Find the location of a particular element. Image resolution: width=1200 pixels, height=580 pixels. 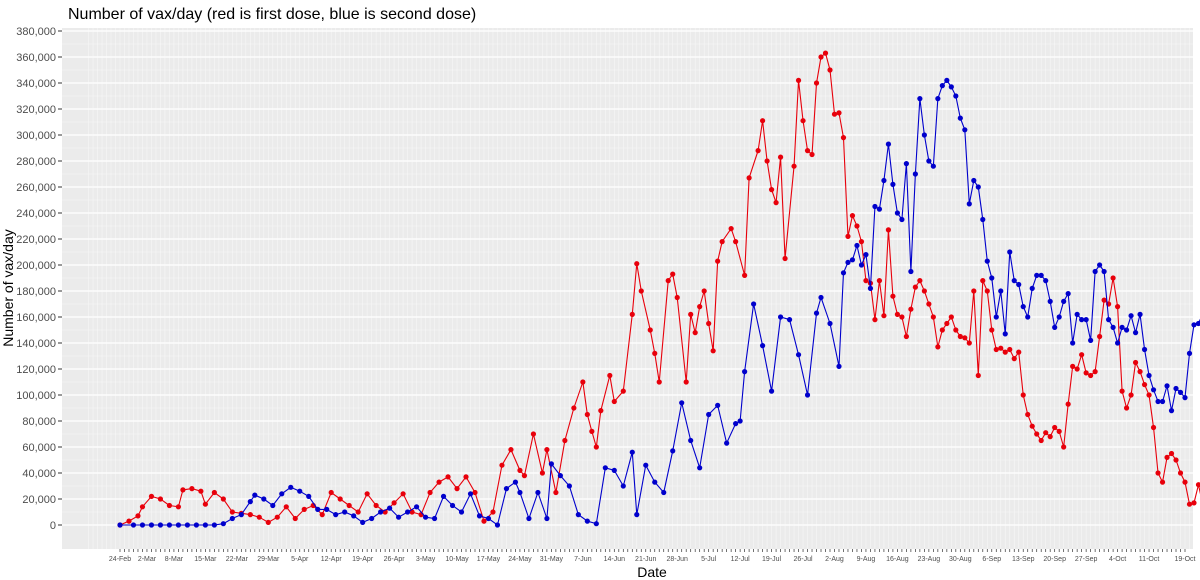

x-tick-label: 12-Jul is located at coordinates (741, 559).